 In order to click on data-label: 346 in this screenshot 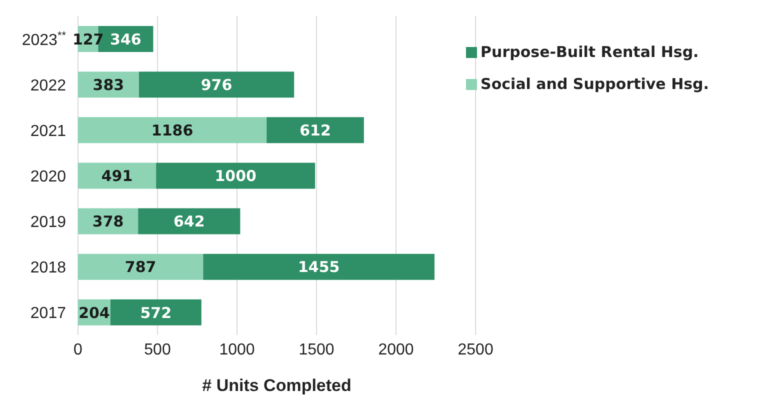, I will do `click(126, 39)`.